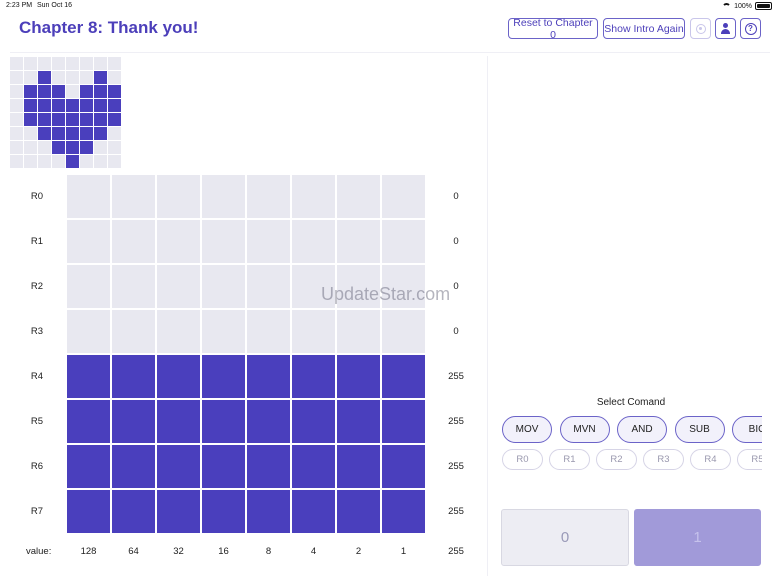 The height and width of the screenshot is (585, 780). I want to click on register-picker-button: R3, so click(663, 459).